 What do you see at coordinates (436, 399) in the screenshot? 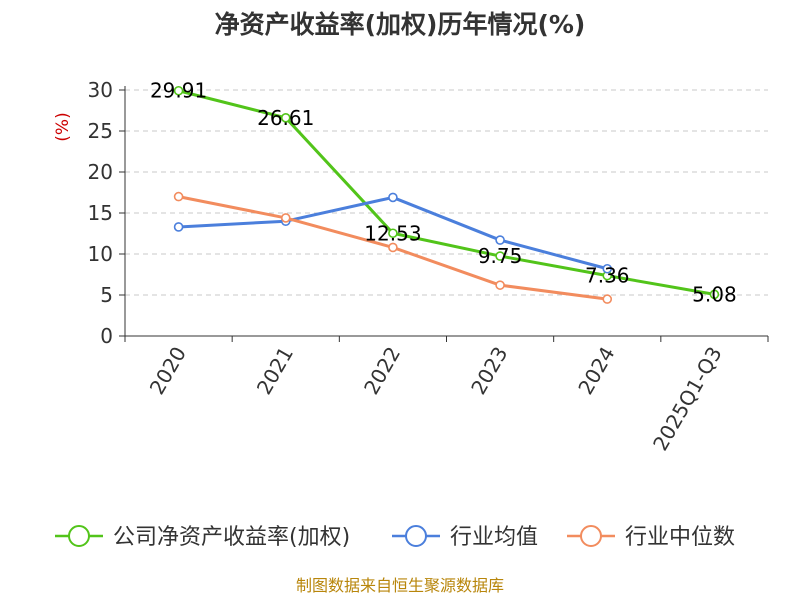
I see `x-tick-labels: 2020 2021 2022 2023 2024 2025Q1-Q3` at bounding box center [436, 399].